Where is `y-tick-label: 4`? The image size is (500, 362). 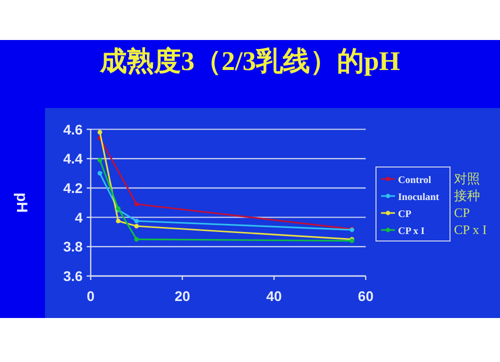
y-tick-label: 4 is located at coordinates (78, 217).